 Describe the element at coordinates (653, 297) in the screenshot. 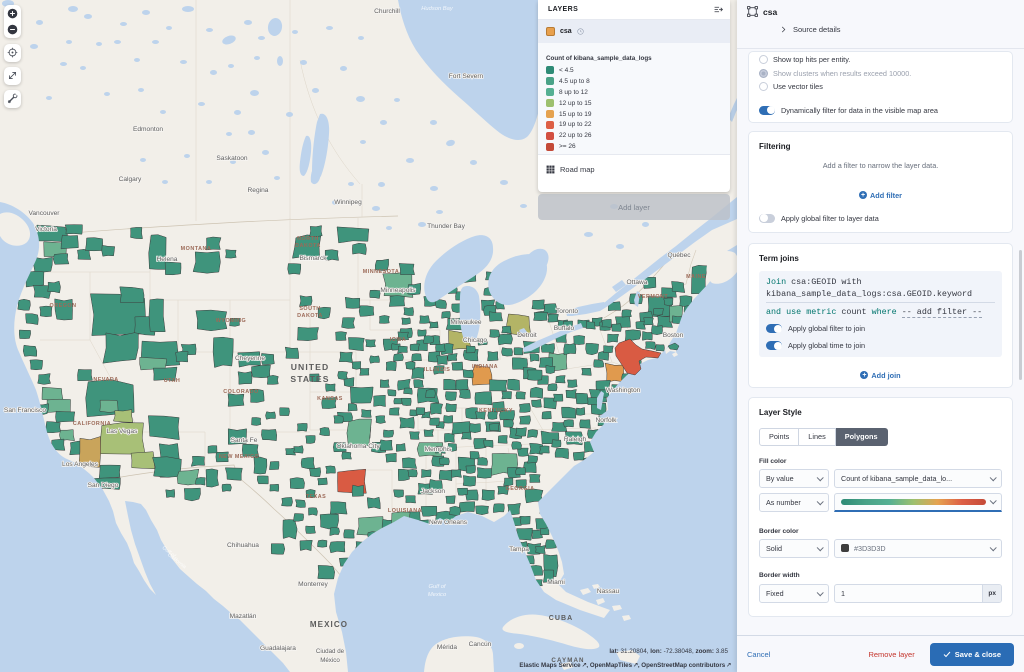

I see `svg-text: VERMONT` at that location.